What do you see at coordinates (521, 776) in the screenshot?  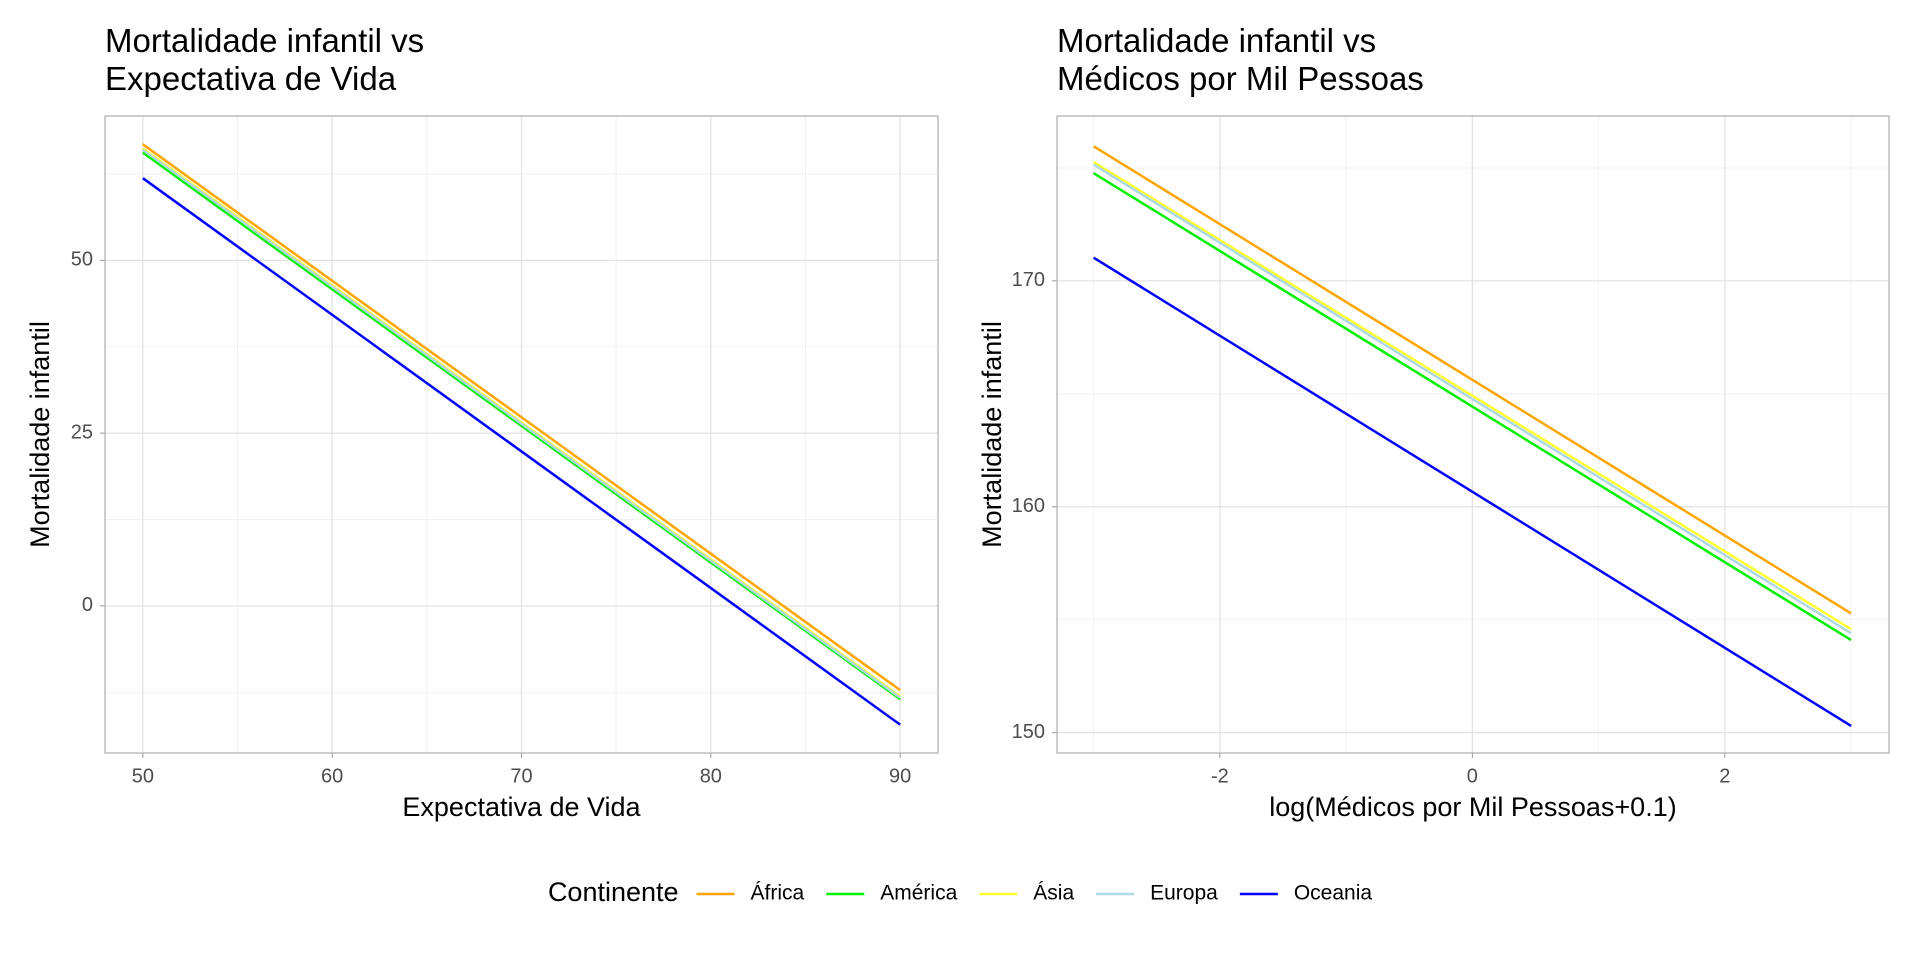 I see `x-tick-label: 70` at bounding box center [521, 776].